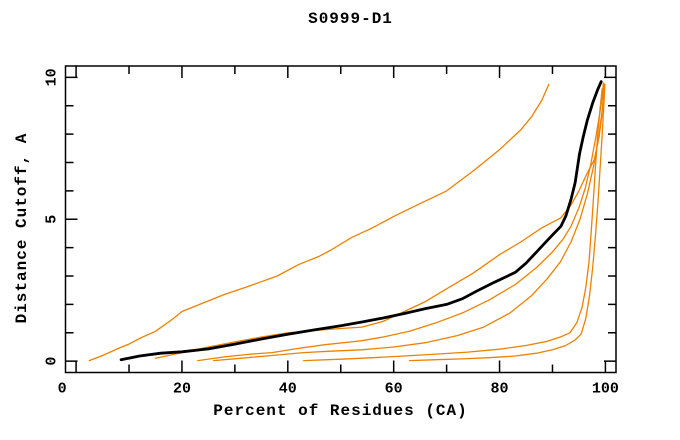  Describe the element at coordinates (350, 19) in the screenshot. I see `chart-title: S0999-D1` at that location.